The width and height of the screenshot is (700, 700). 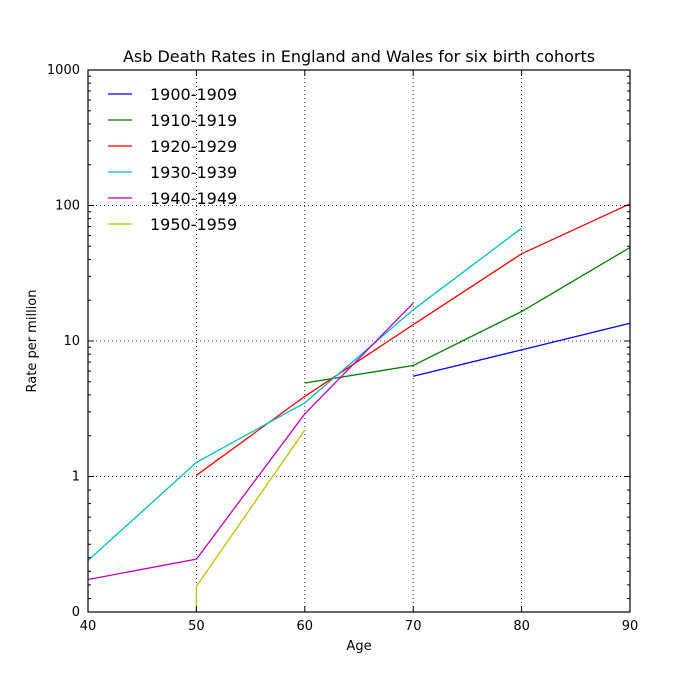 What do you see at coordinates (630, 626) in the screenshot?
I see `x-tick-label: 90` at bounding box center [630, 626].